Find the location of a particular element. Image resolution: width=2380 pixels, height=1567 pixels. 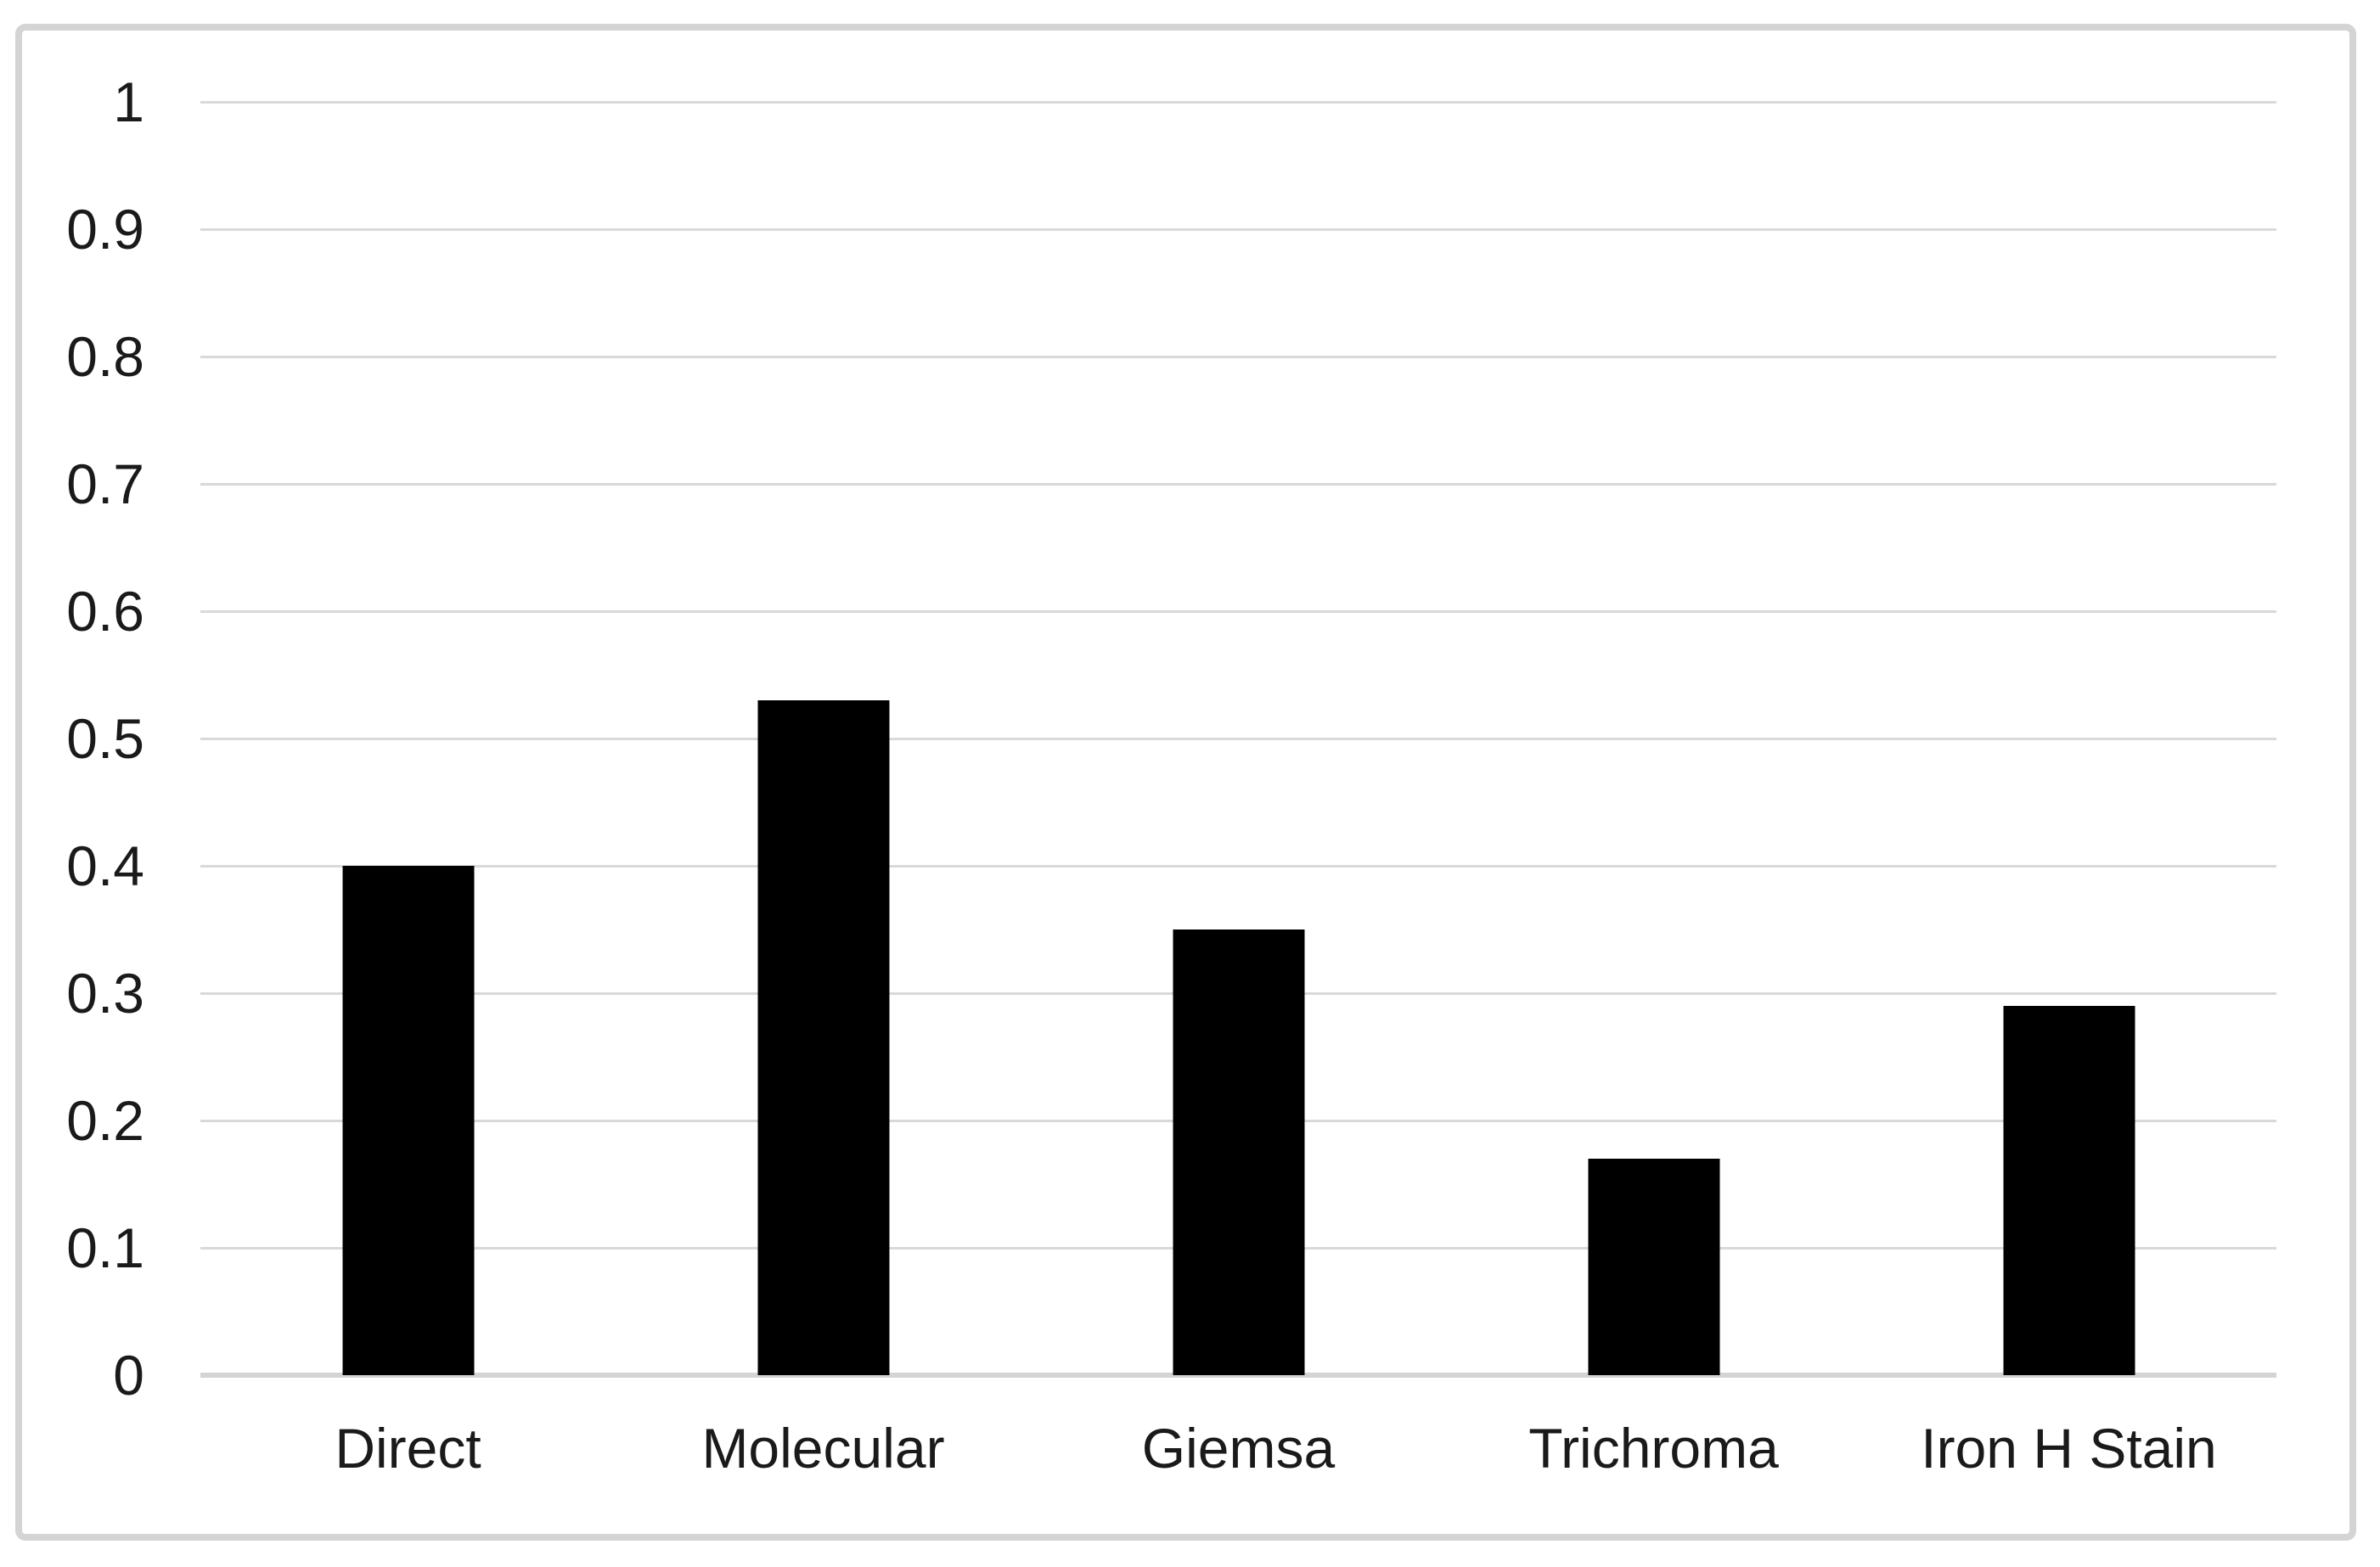

category-label-iron-h-stain: Iron H Stain is located at coordinates (2069, 1448).